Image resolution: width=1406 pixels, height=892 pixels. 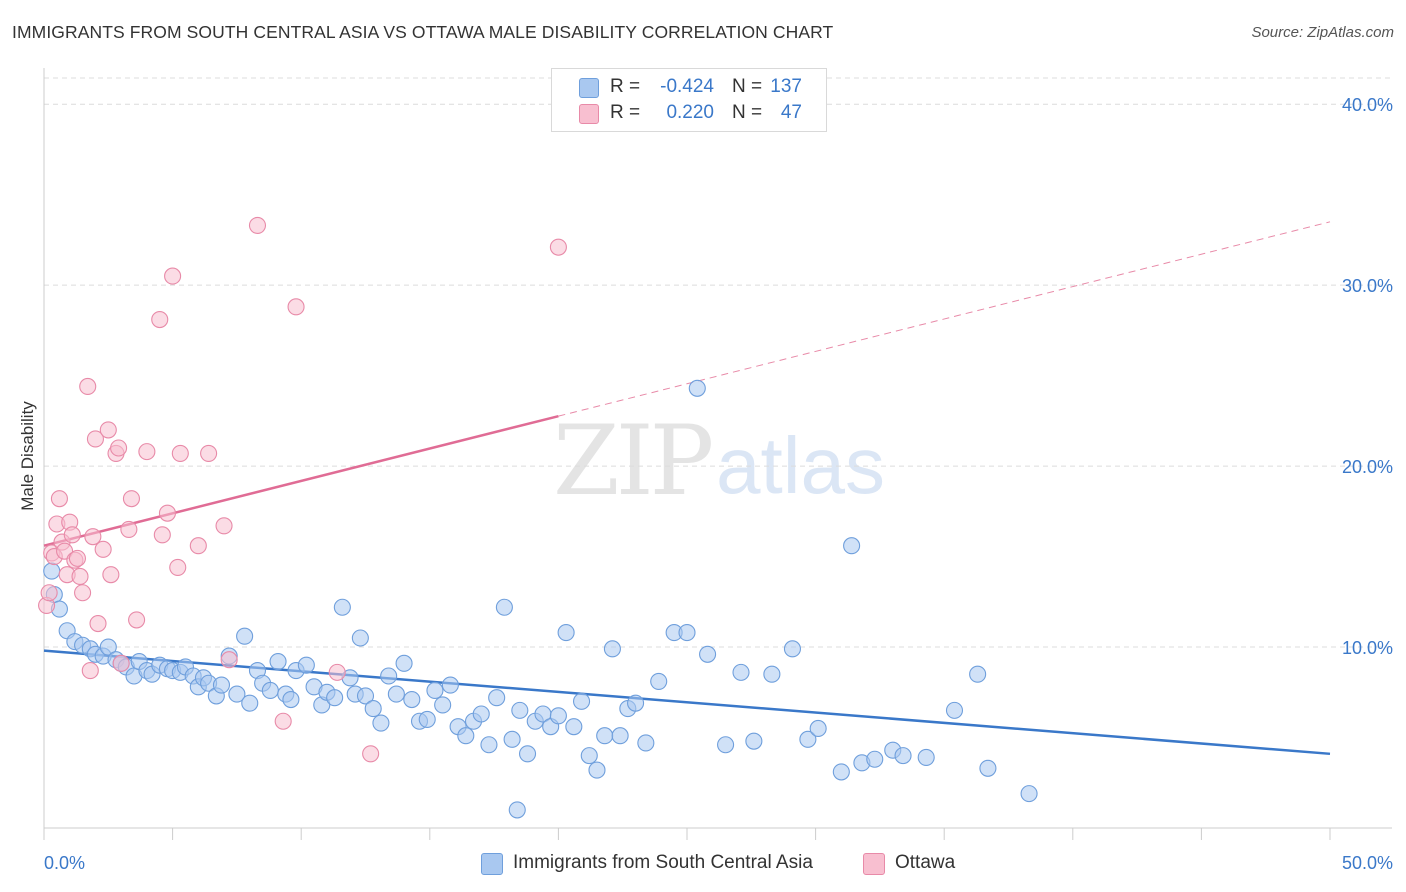 I want to click on bottom-legend-swatch-ottawa, so click(x=874, y=864).